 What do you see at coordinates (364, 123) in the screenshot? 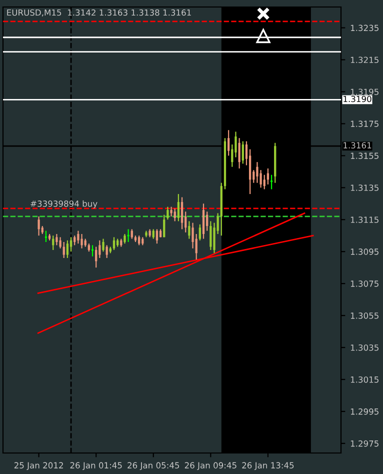
I see `y-tick-label: 1.3175` at bounding box center [364, 123].